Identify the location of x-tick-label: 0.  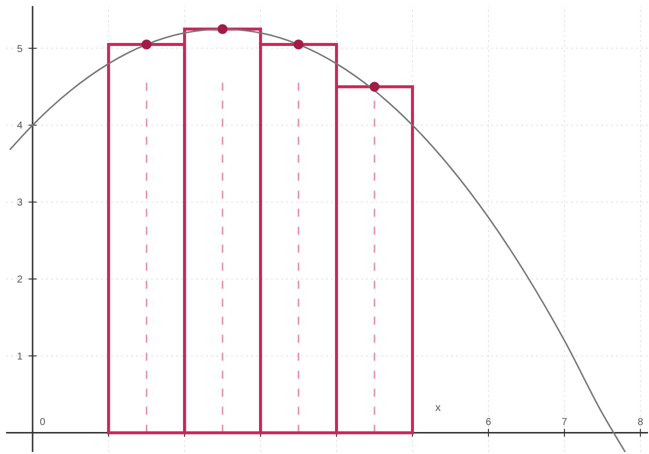
(43, 422).